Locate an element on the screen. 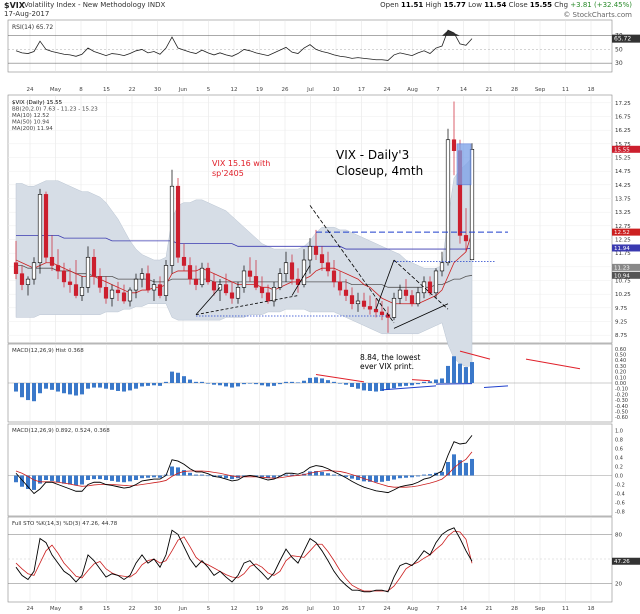 This screenshot has height=614, width=640. price-value-text: 11.23 is located at coordinates (622, 268).